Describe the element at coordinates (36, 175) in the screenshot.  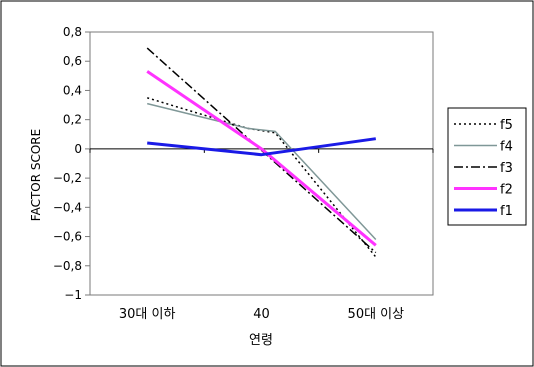
I see `y-axis-label: FACTOR SCORE` at that location.